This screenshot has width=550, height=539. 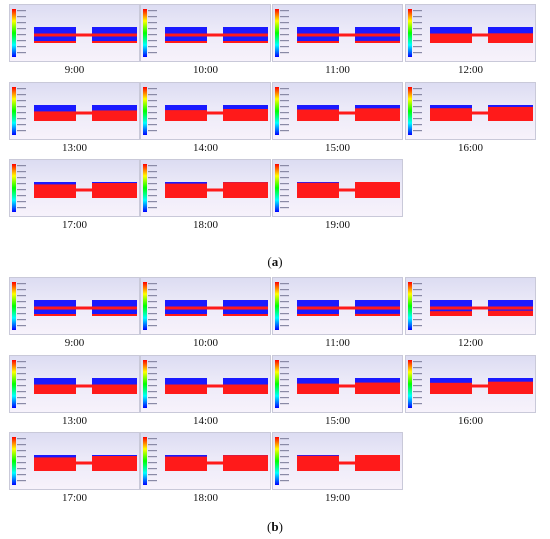 I want to click on contour-tile-a-1: 10:00, so click(x=205, y=43).